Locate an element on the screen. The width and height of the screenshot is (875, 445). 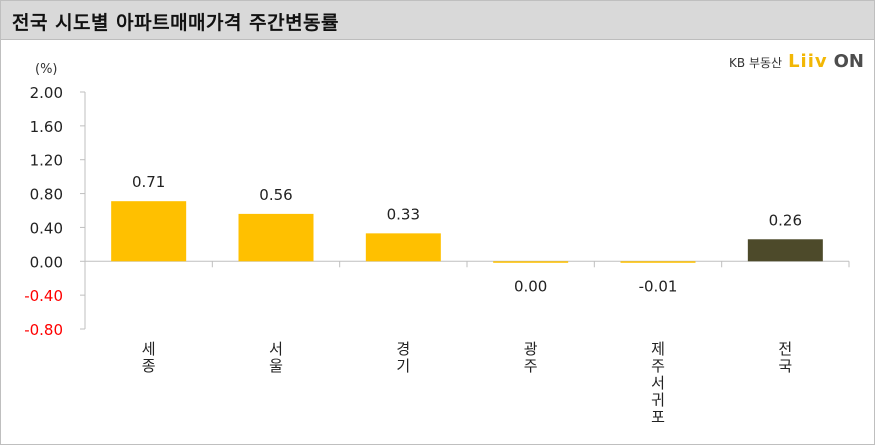
data-label: 0.56 is located at coordinates (275, 195).